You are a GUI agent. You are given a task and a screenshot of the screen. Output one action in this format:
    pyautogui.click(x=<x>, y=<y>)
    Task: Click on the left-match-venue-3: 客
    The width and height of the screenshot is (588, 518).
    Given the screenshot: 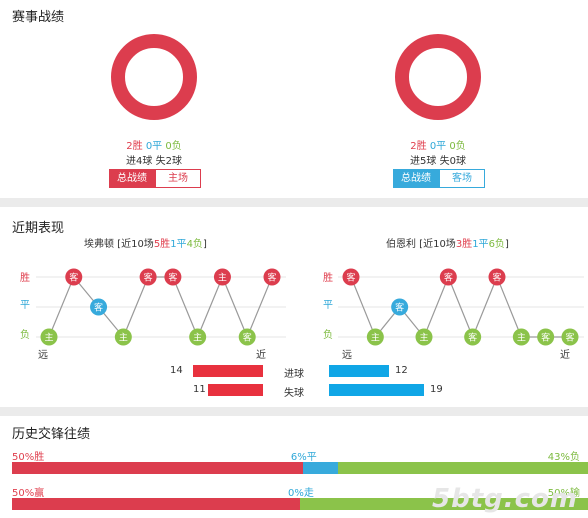 What is the action you would take?
    pyautogui.click(x=98, y=308)
    